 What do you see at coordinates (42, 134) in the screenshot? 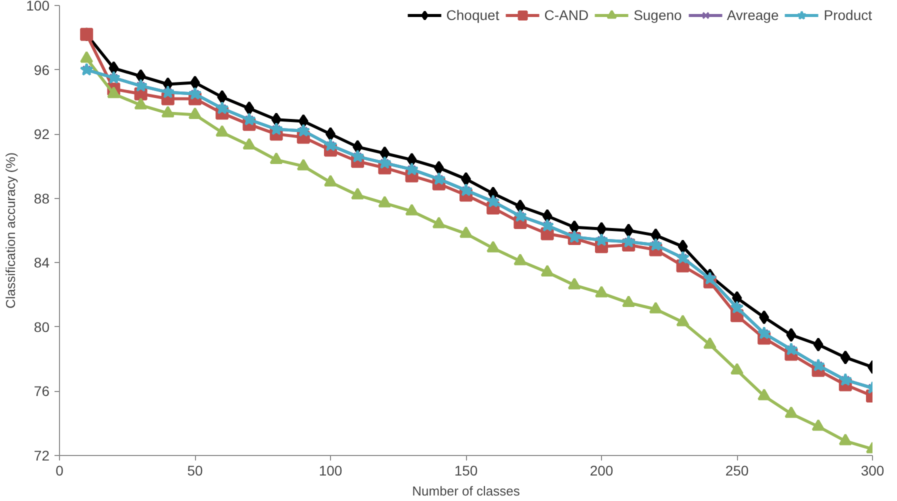
I see `y-tick-label: 92` at bounding box center [42, 134].